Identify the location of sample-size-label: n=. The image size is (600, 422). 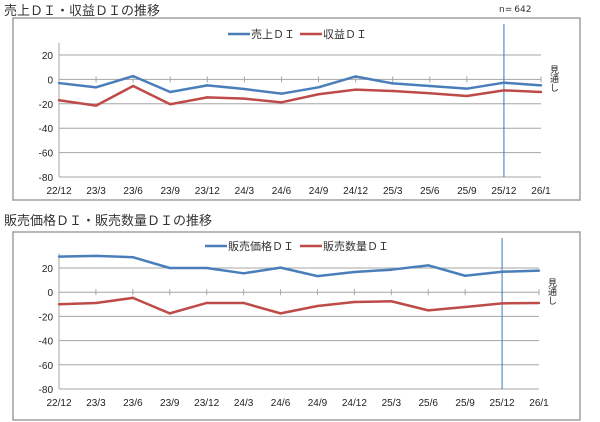
(506, 10).